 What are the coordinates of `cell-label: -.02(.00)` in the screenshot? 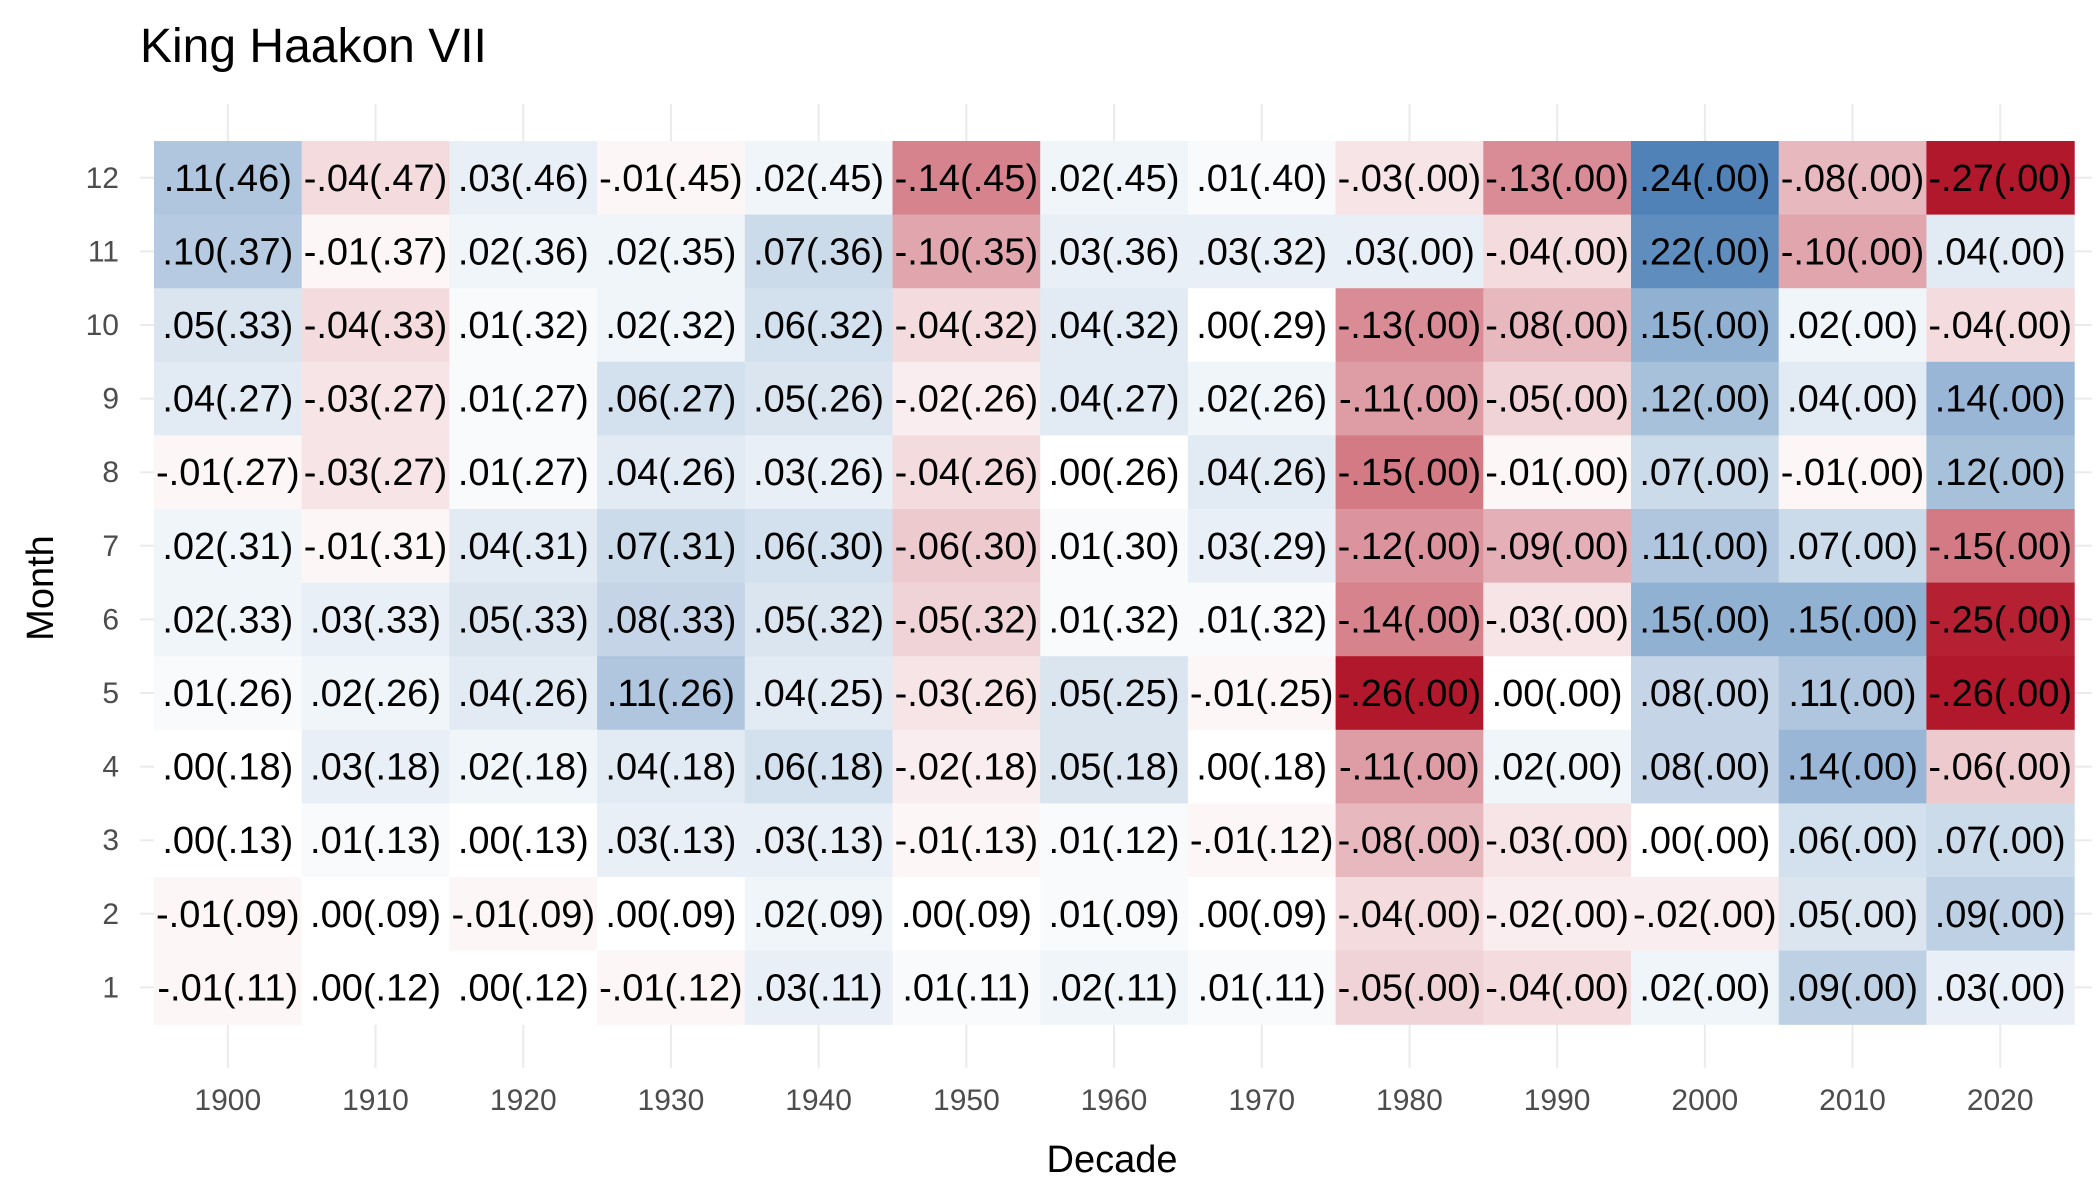 It's located at (1557, 915).